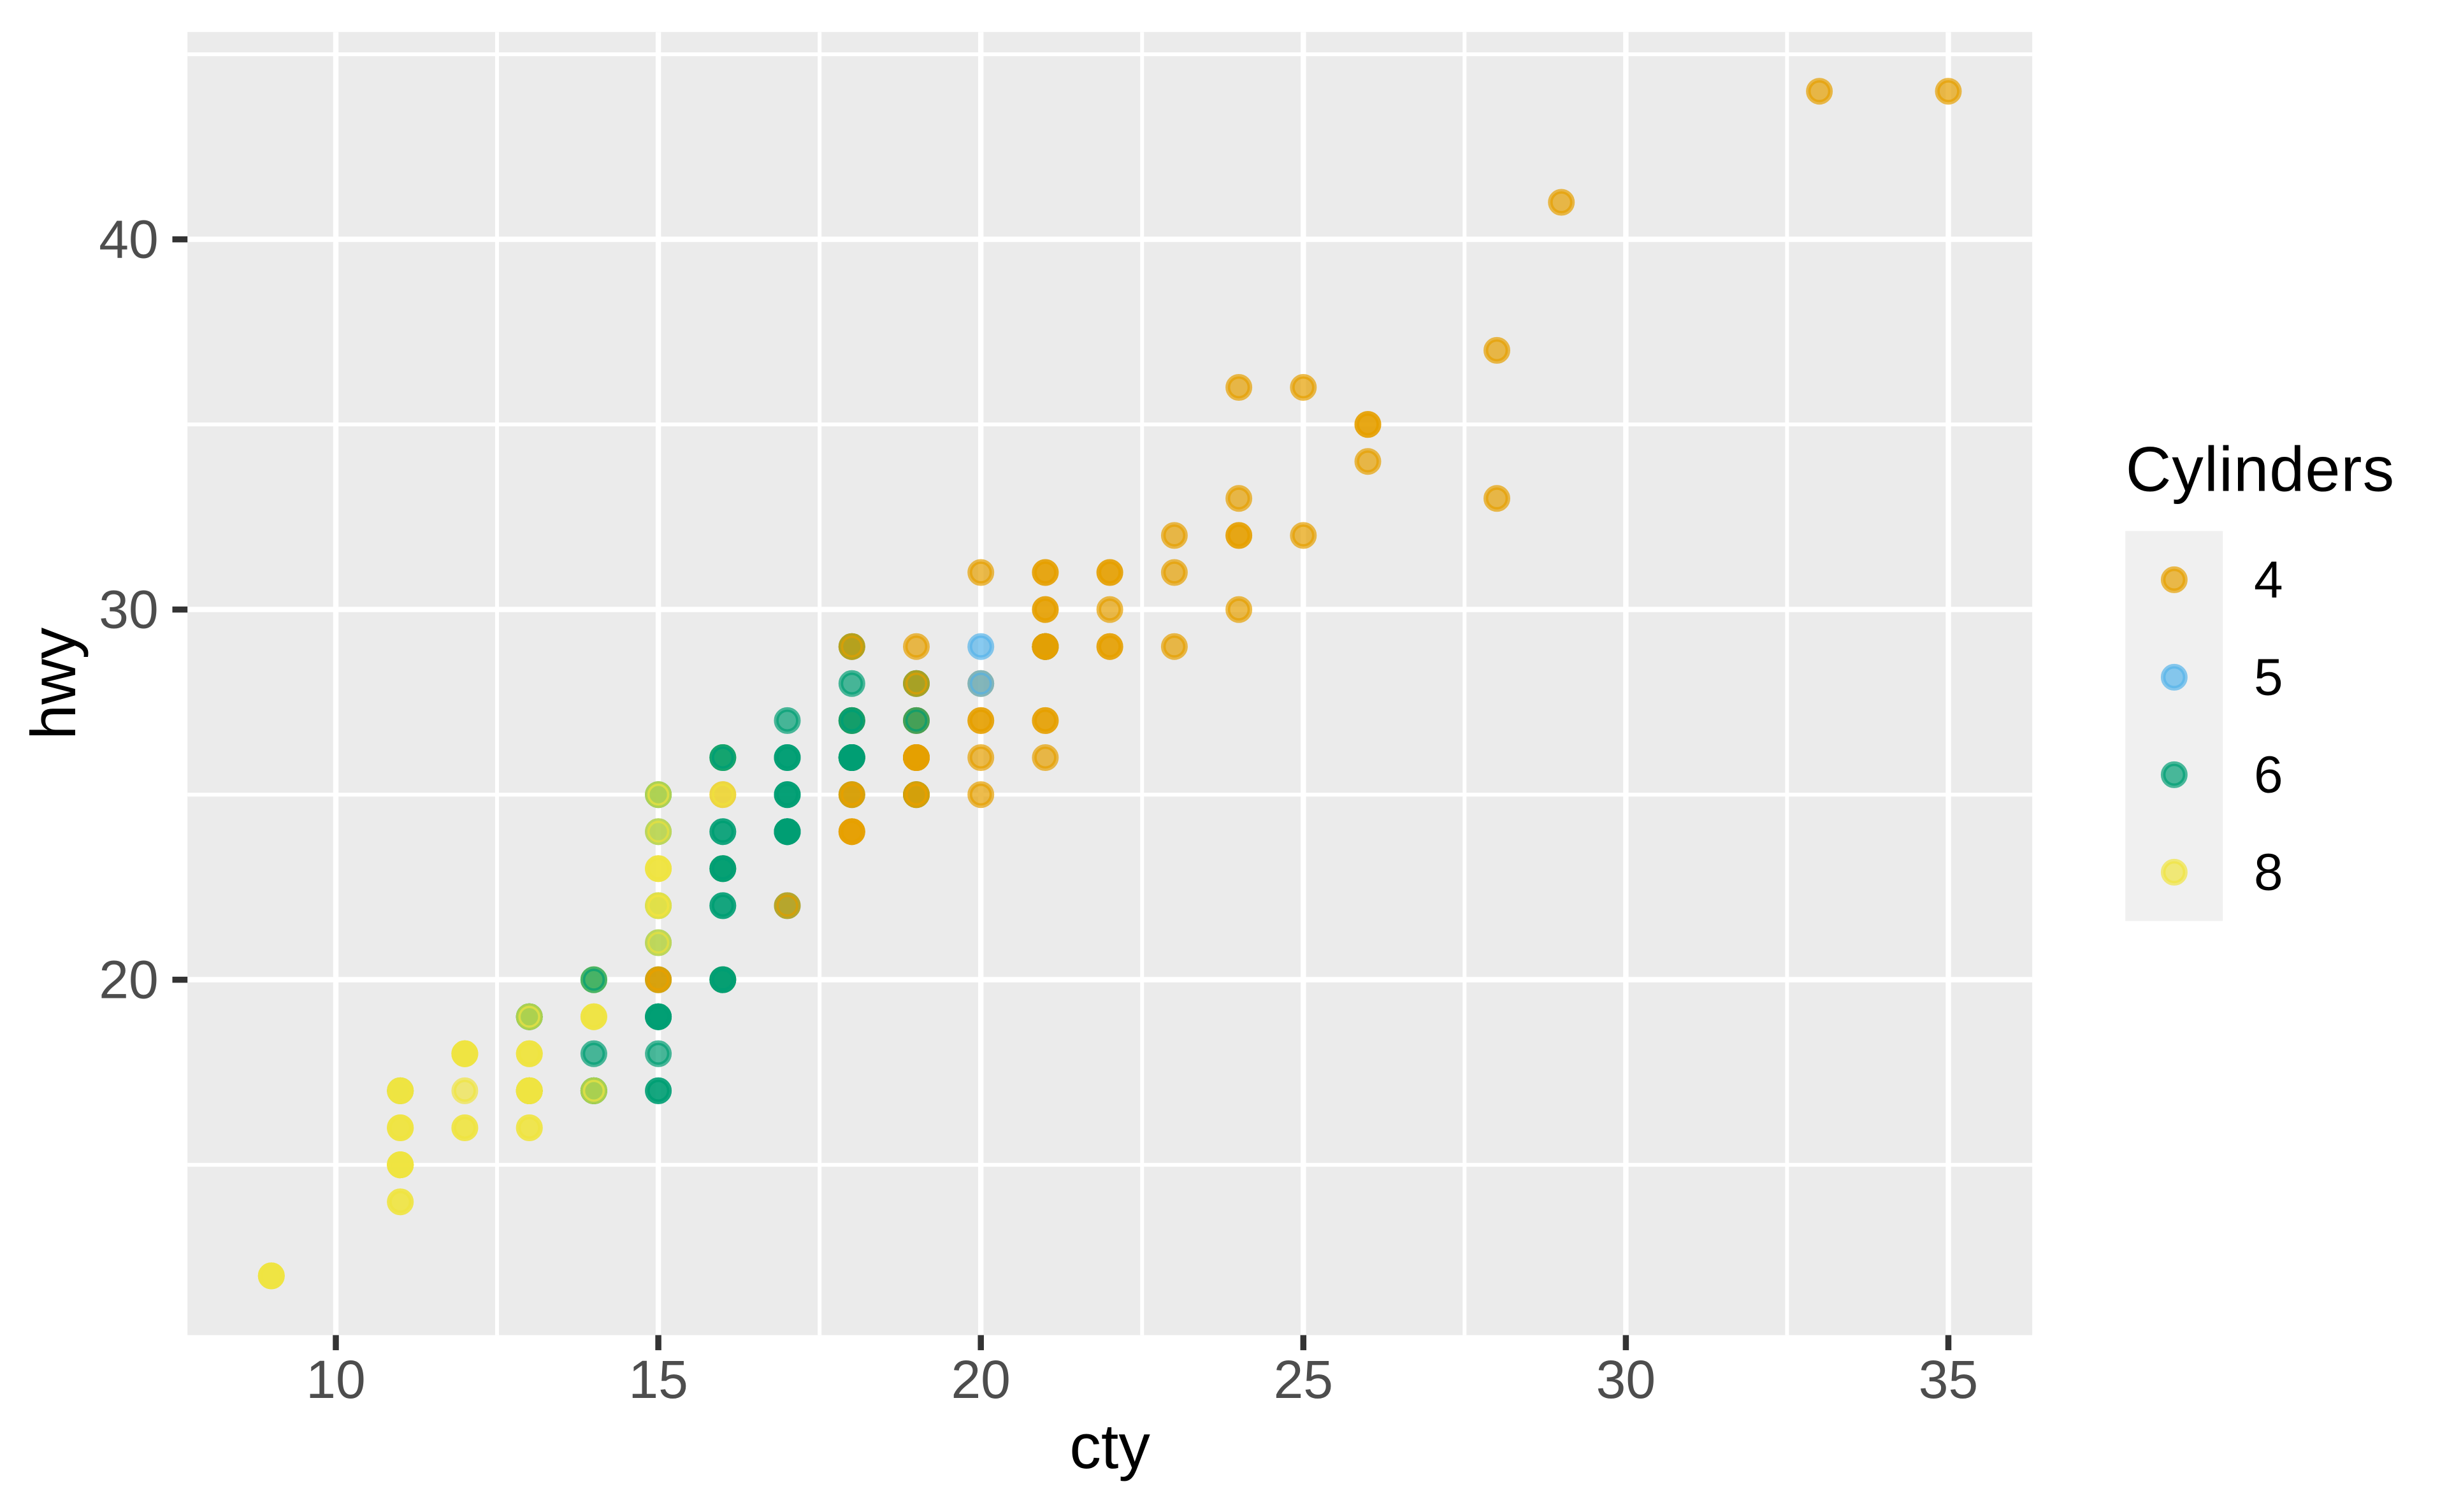 The width and height of the screenshot is (2447, 1512). I want to click on svg-text: cty, so click(1109, 1446).